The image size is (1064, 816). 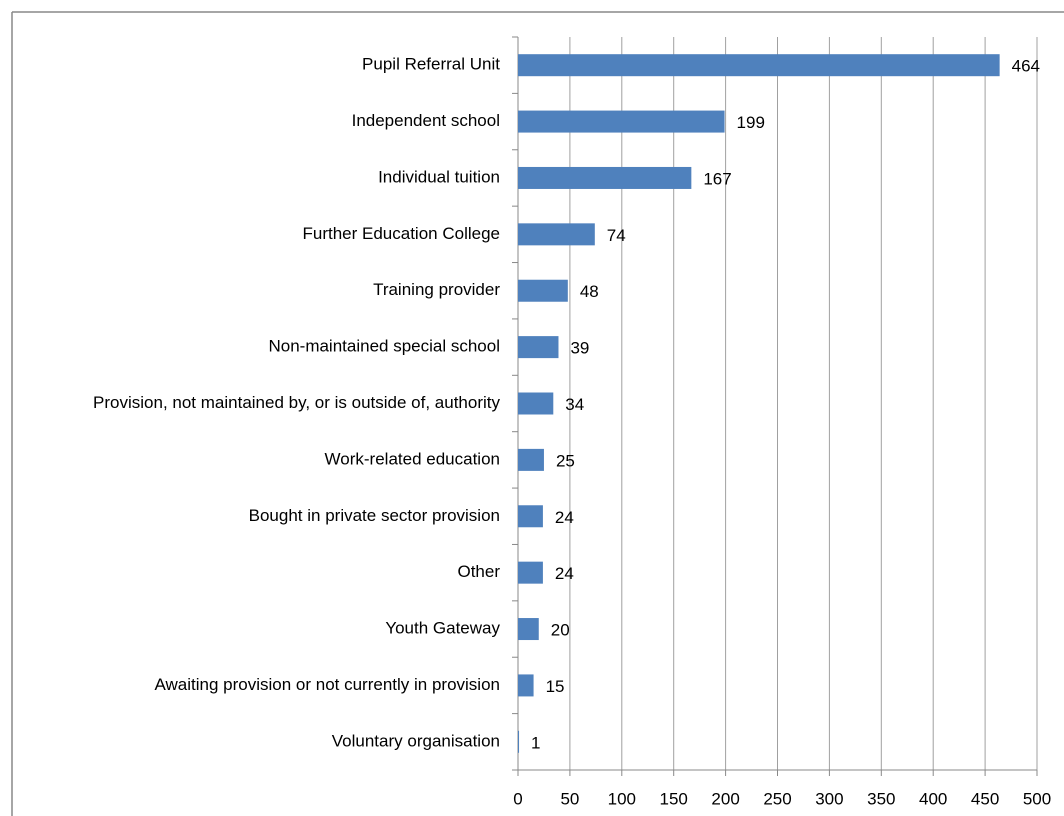 I want to click on y-tick-label: Non-maintained special school, so click(x=384, y=346).